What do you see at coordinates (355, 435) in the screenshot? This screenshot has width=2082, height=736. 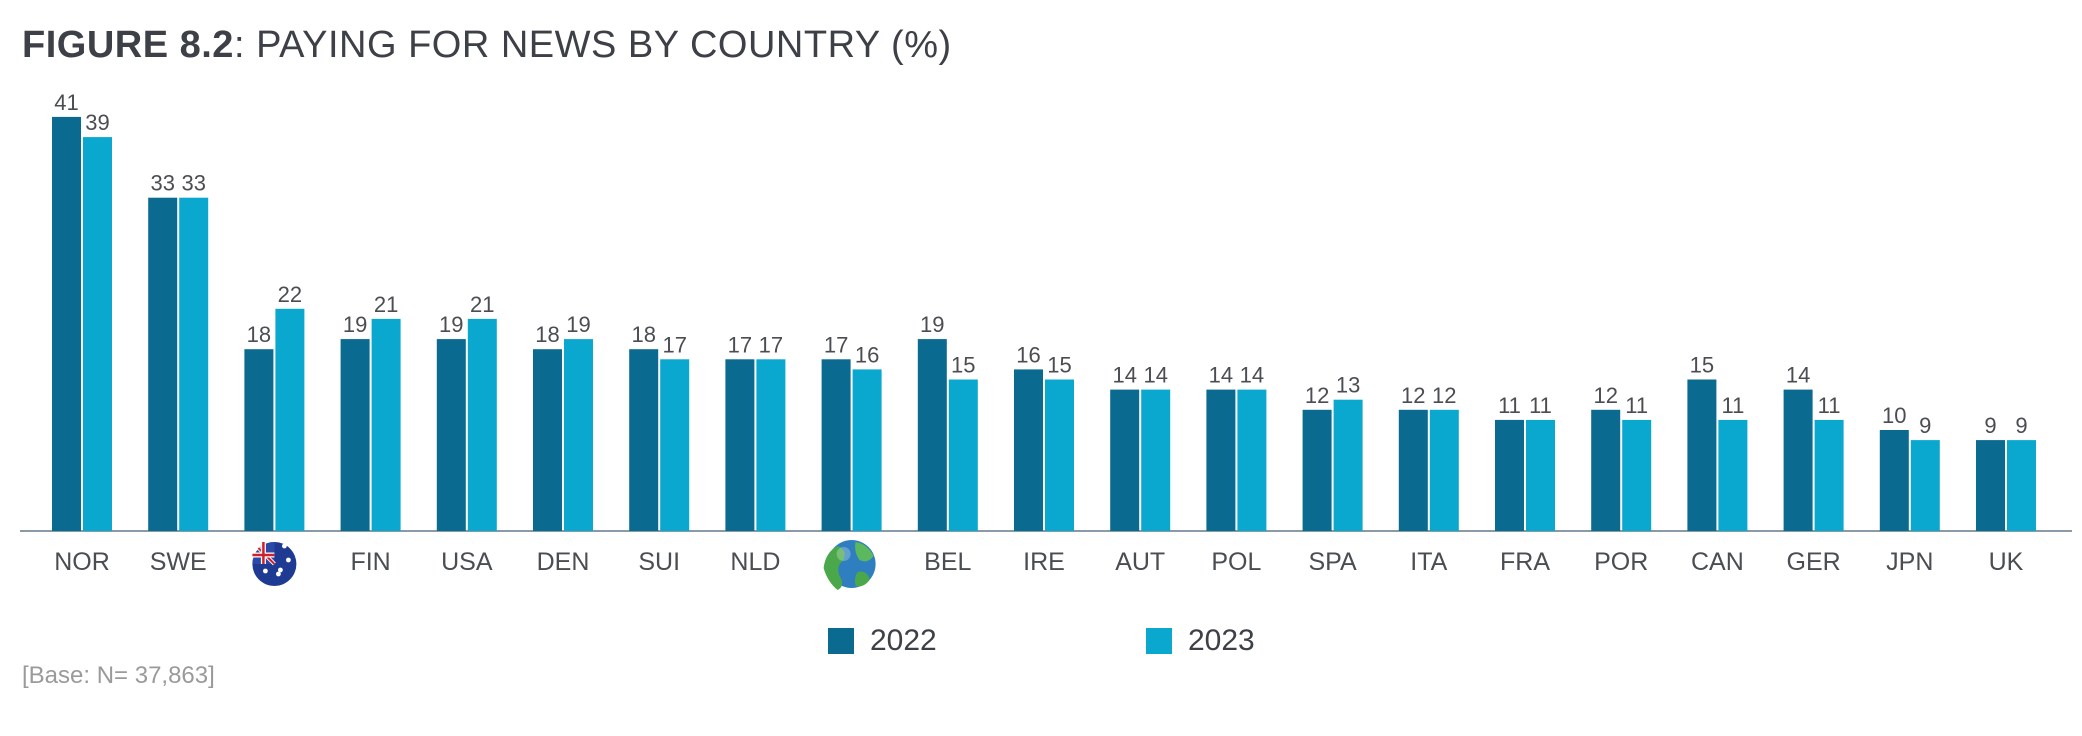 I see `bar-fin-2022` at bounding box center [355, 435].